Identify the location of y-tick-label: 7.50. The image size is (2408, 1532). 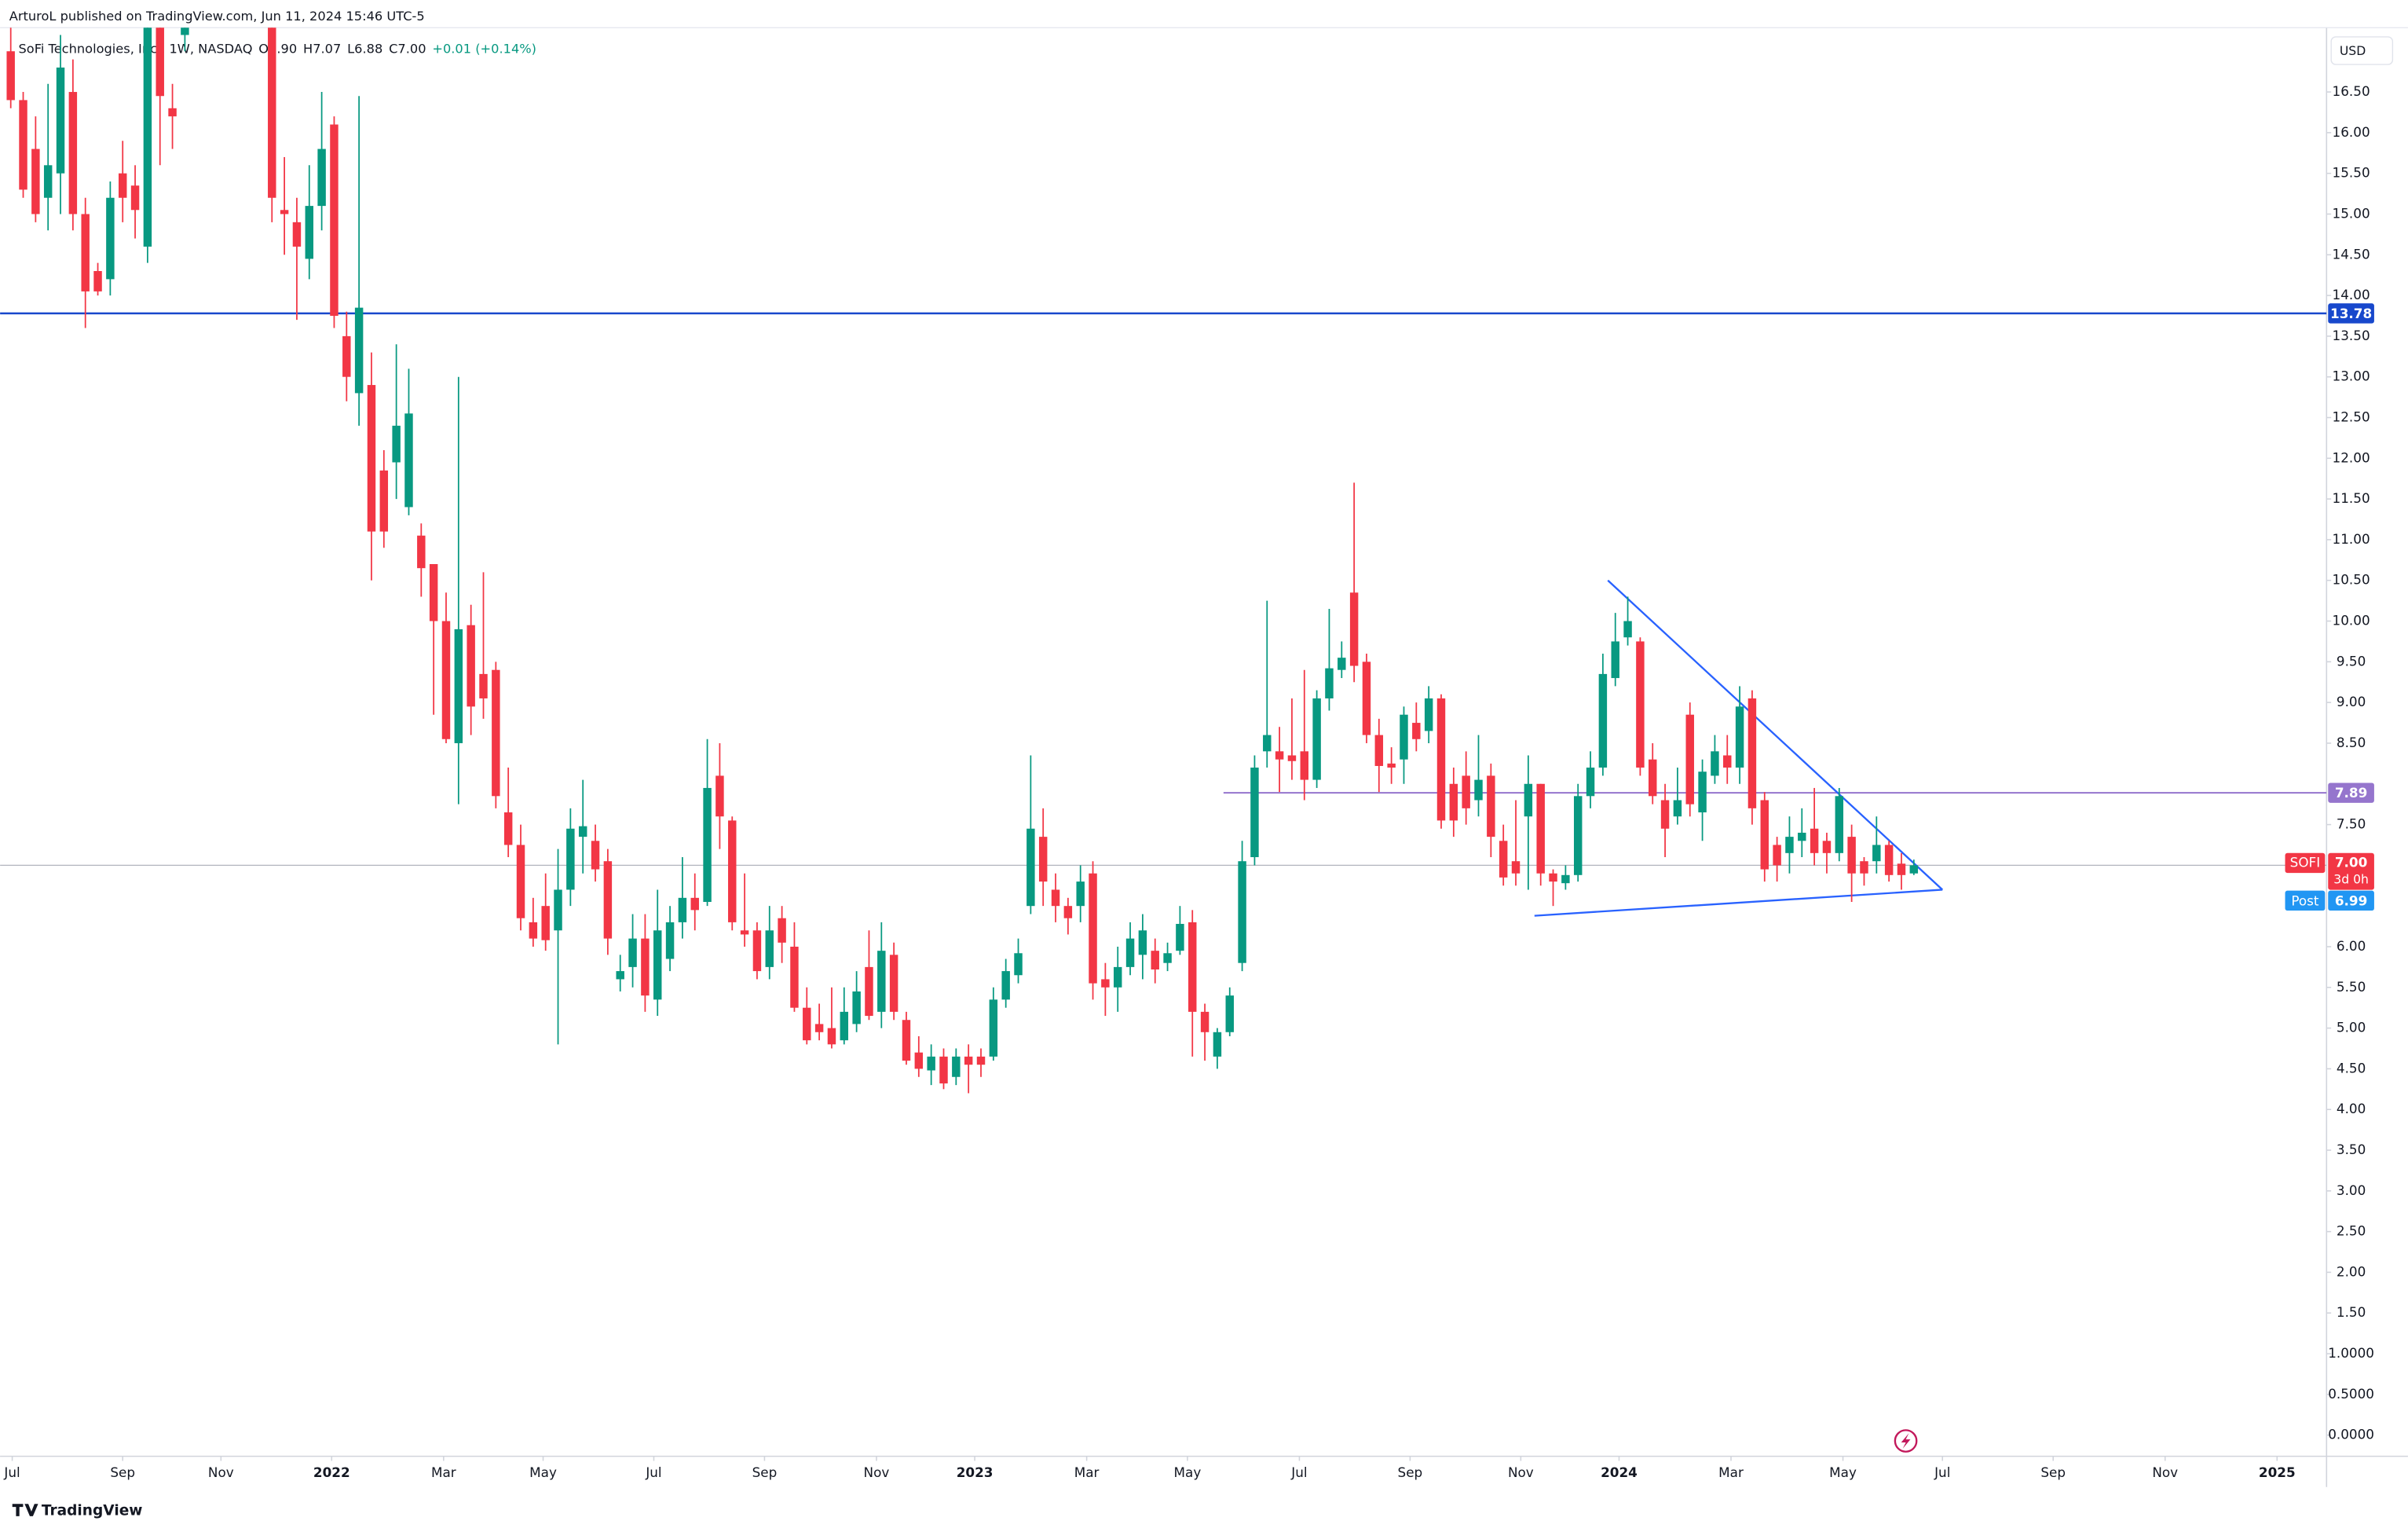
(2351, 824).